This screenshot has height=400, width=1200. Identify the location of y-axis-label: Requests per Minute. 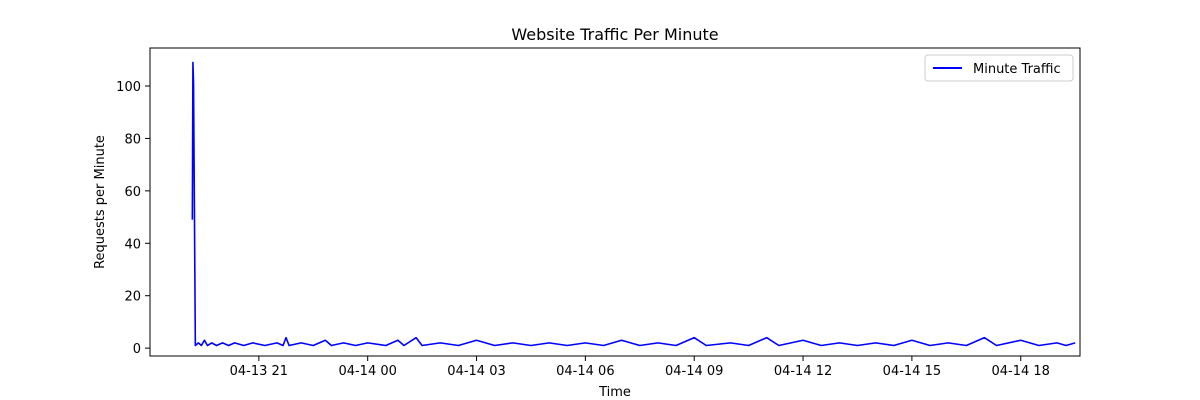
(100, 202).